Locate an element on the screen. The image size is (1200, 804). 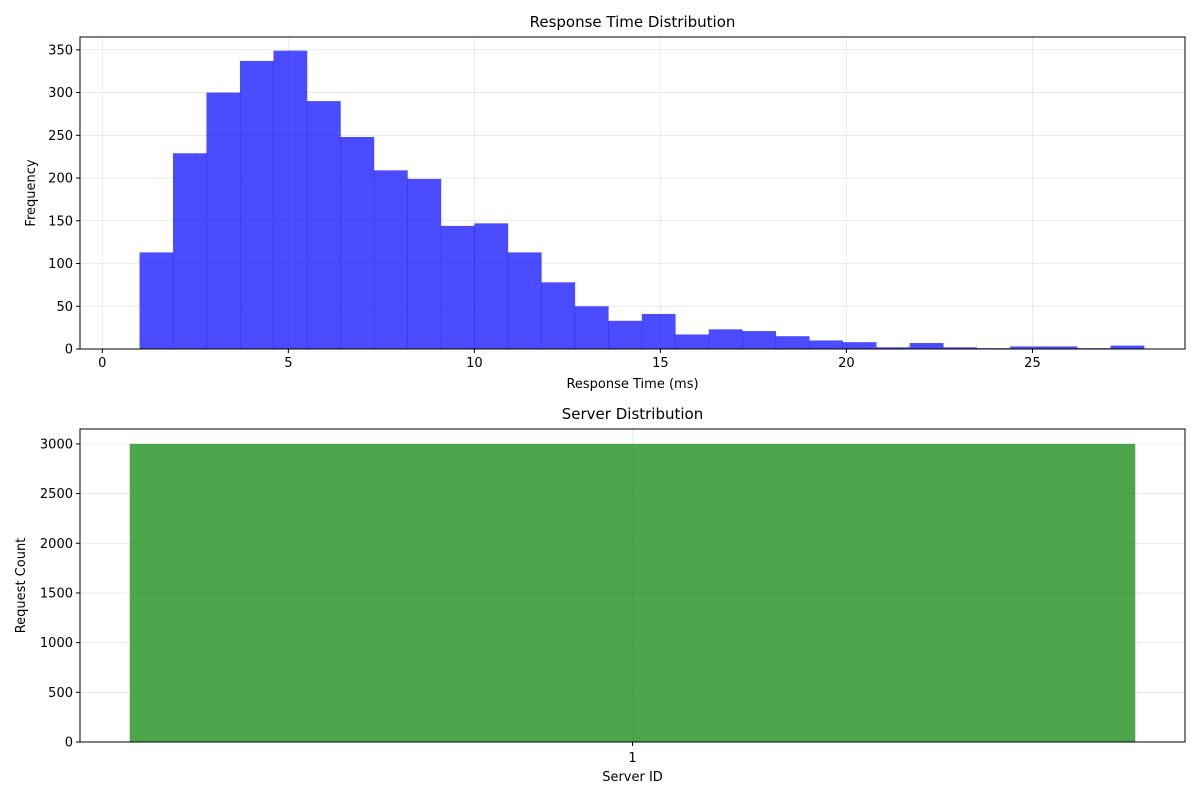
x-tick-label: 0 is located at coordinates (102, 363).